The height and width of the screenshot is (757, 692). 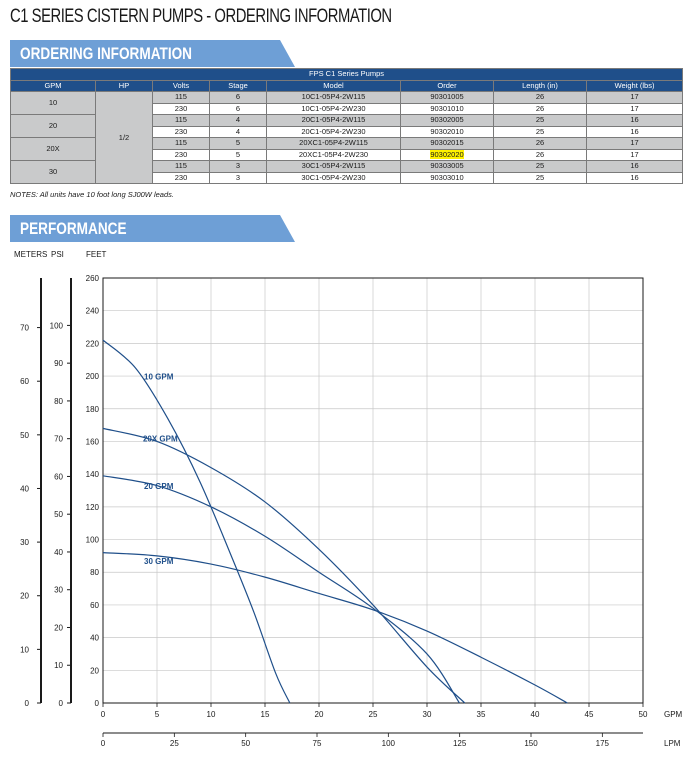 I want to click on table-cell: 90303005, so click(x=447, y=166).